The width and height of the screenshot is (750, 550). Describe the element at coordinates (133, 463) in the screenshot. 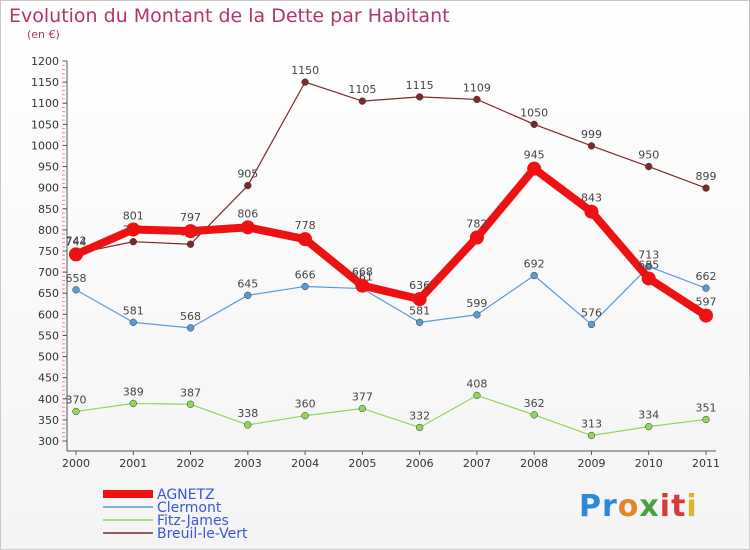

I see `x-tick-label: 2001` at that location.